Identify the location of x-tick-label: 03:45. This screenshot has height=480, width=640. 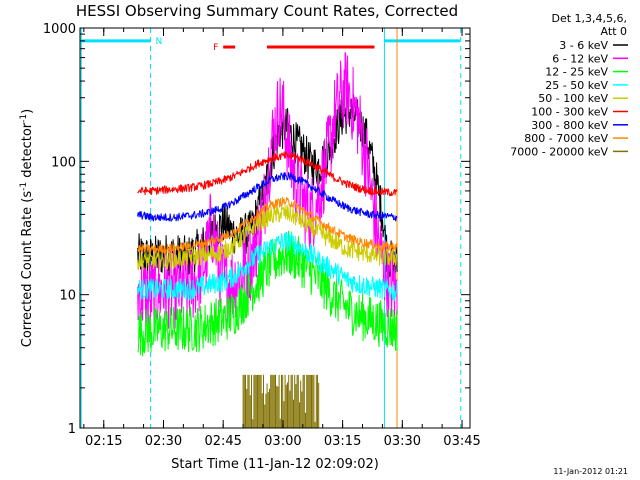
(461, 441).